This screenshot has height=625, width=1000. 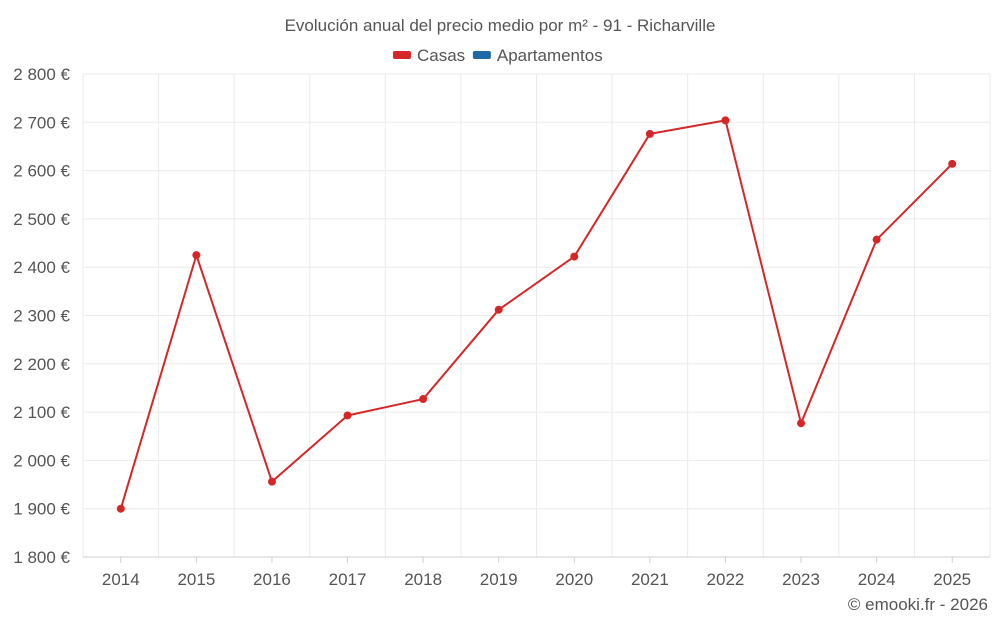 I want to click on legend-item-apartamentos: Apartamentos, so click(x=537, y=55).